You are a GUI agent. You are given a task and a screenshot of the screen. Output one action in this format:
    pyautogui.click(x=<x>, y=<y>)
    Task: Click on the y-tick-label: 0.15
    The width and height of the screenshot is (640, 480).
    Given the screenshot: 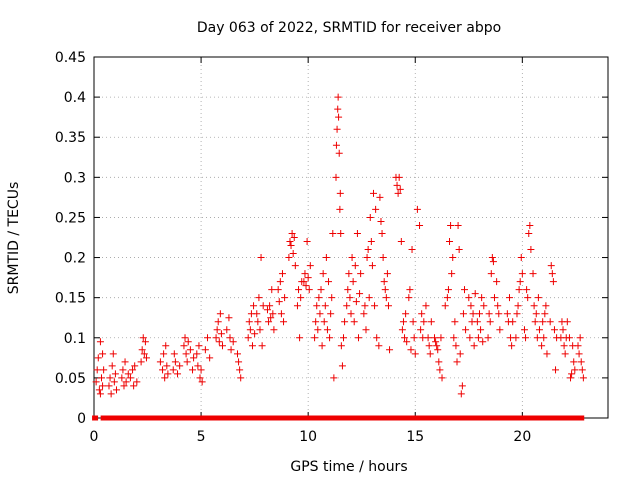 What is the action you would take?
    pyautogui.click(x=70, y=299)
    